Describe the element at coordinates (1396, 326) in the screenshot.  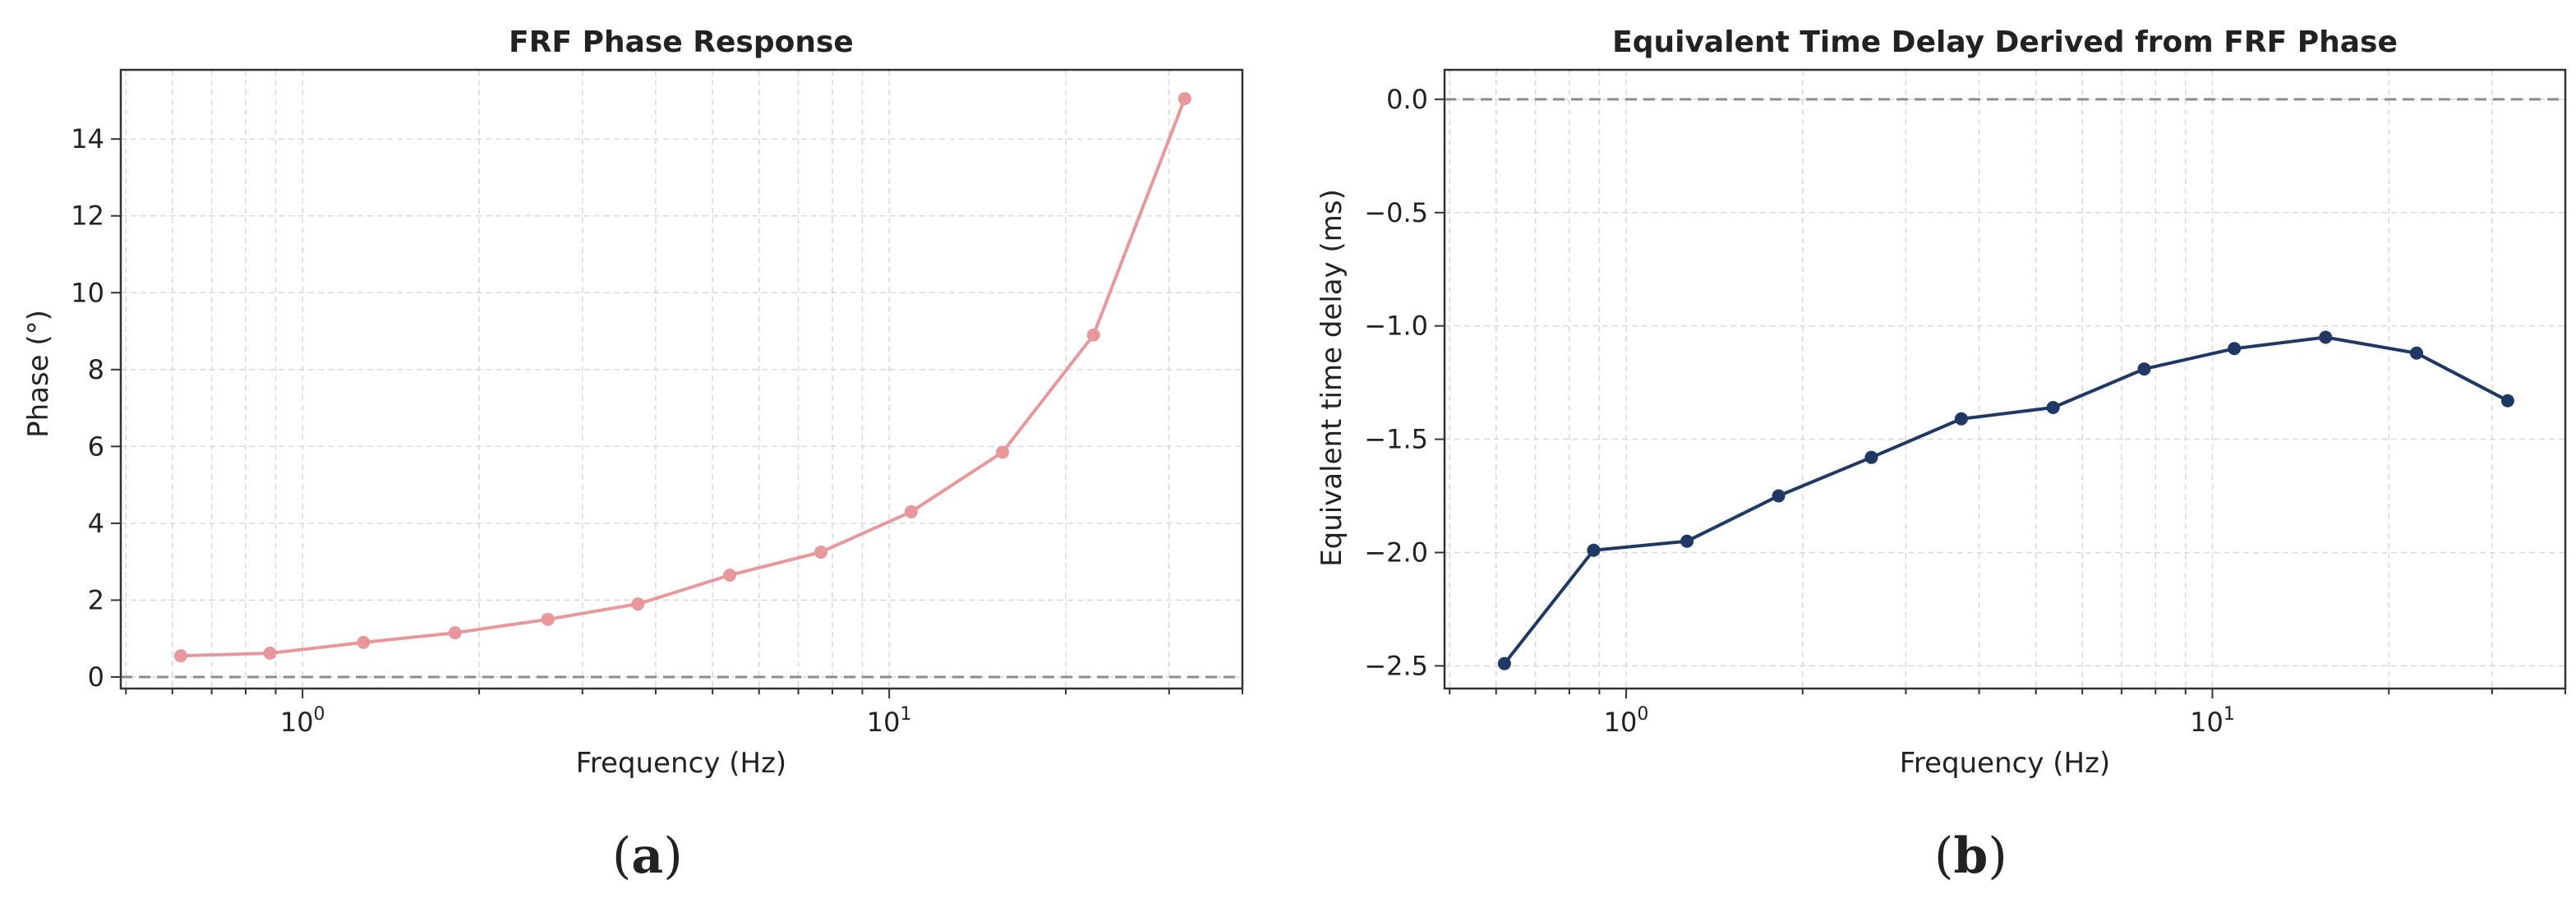
I see `chart-b-ytick-label: −1.0` at that location.